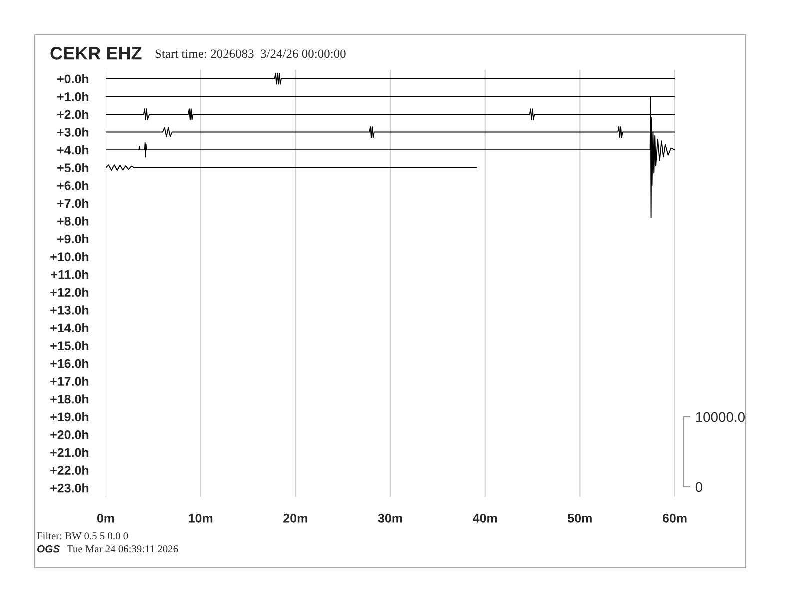 The width and height of the screenshot is (792, 612). I want to click on x-tick-label: 60m, so click(674, 518).